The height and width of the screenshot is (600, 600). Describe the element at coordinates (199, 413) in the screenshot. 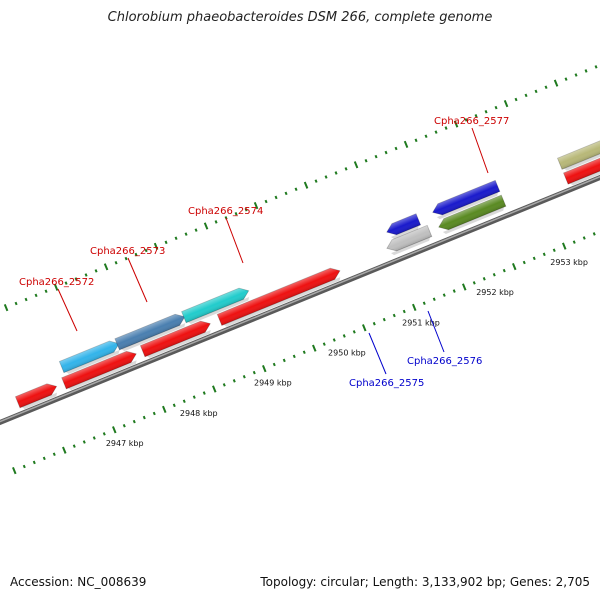

I see `scale-label: 2948 kbp` at that location.